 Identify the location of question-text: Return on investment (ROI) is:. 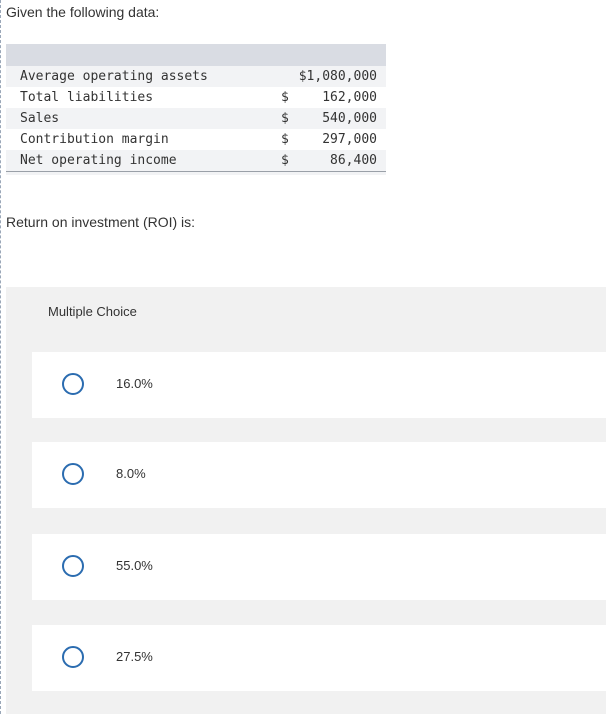
(101, 222).